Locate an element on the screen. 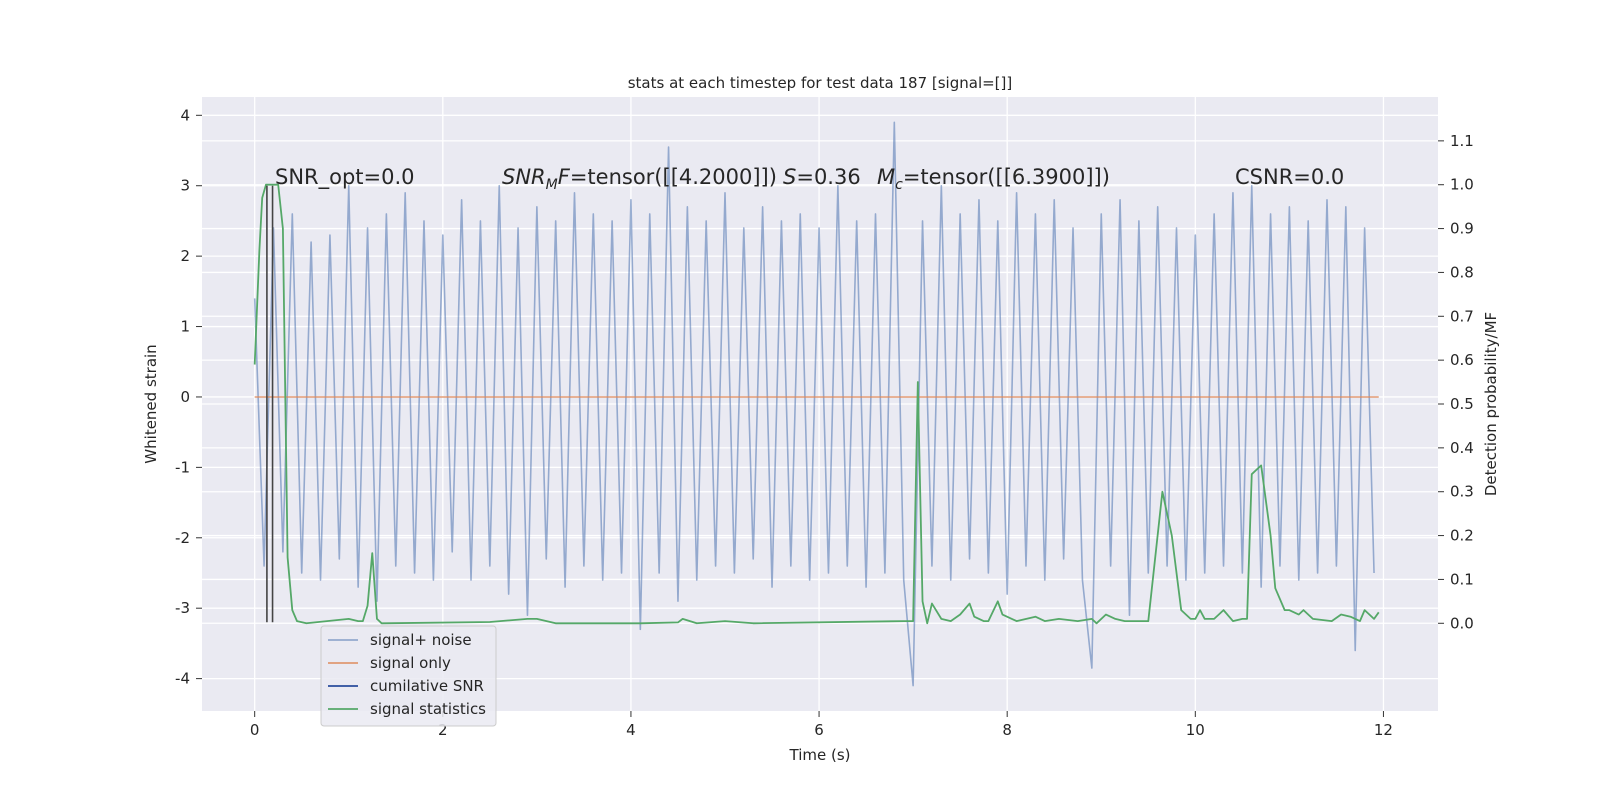 The height and width of the screenshot is (804, 1600). y2-tick-label: 0.0 is located at coordinates (1462, 623).